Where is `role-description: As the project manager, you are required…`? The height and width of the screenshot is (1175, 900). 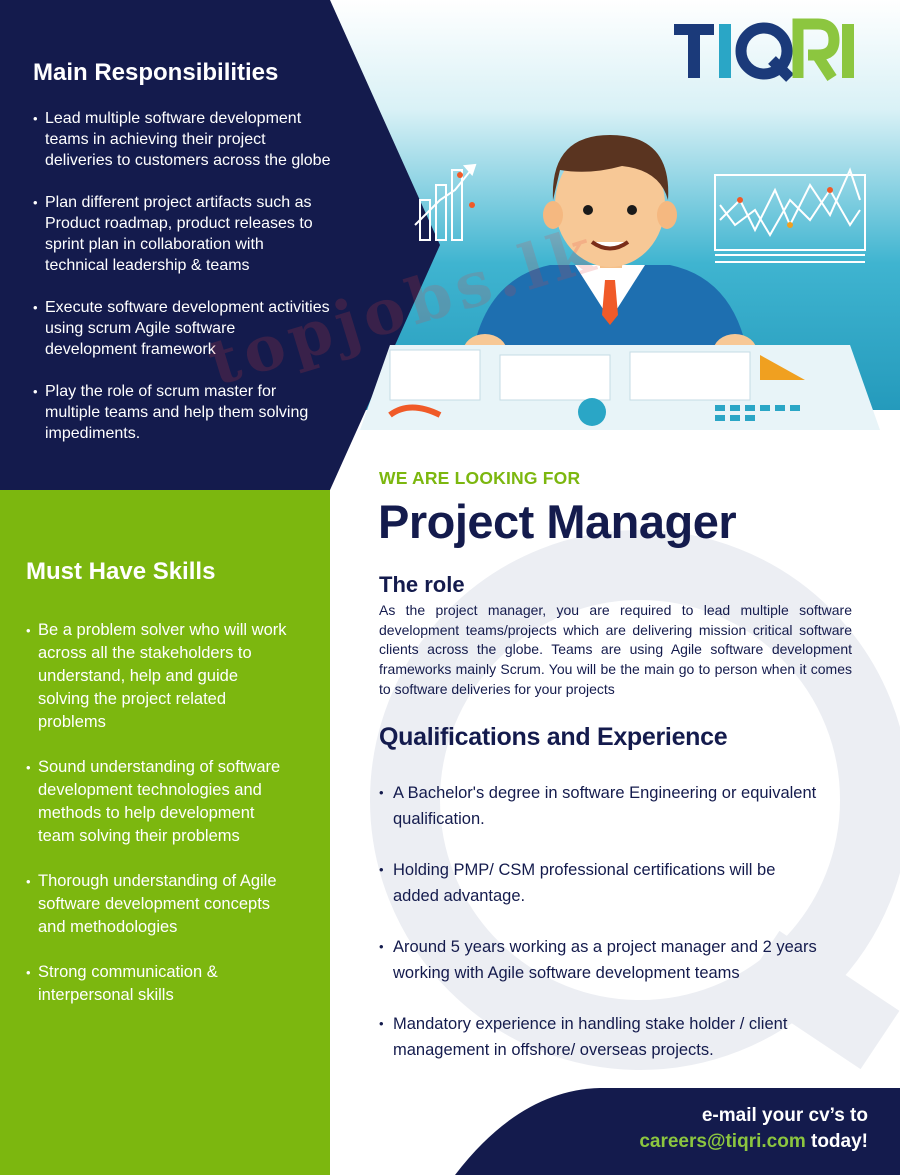 role-description: As the project manager, you are required… is located at coordinates (615, 649).